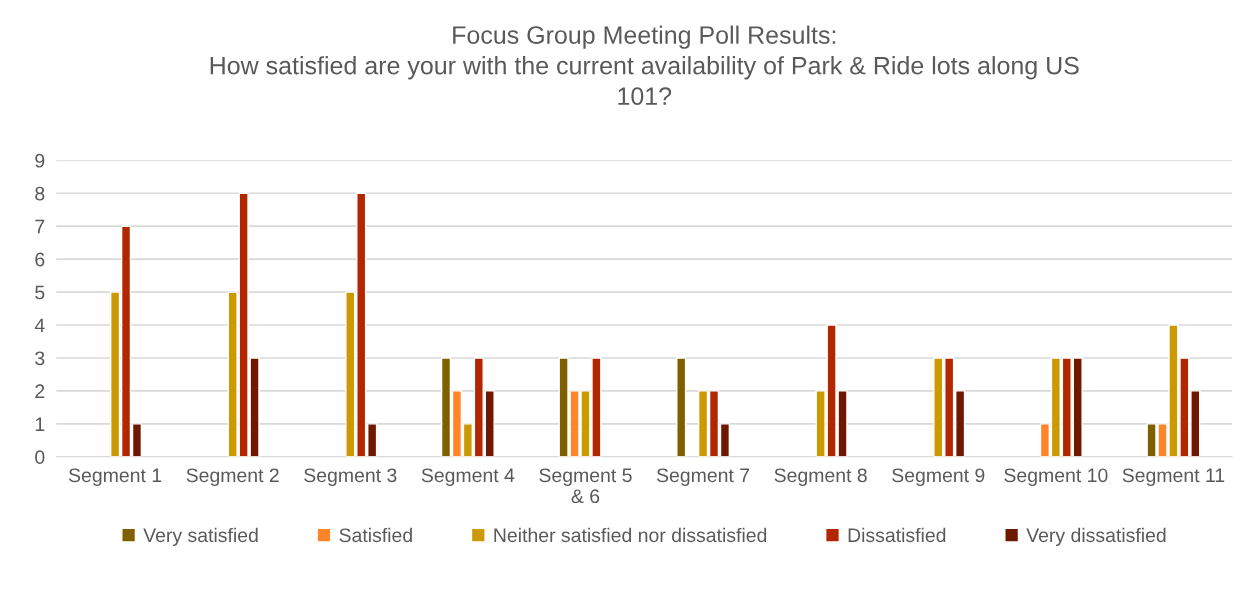  I want to click on legend-label: Very satisfied, so click(200, 536).